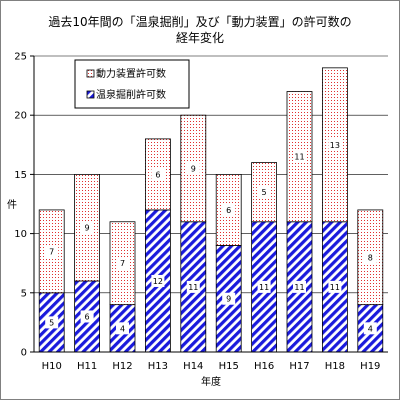 The height and width of the screenshot is (400, 400). Describe the element at coordinates (211, 381) in the screenshot. I see `x-axis-title: 年度` at that location.